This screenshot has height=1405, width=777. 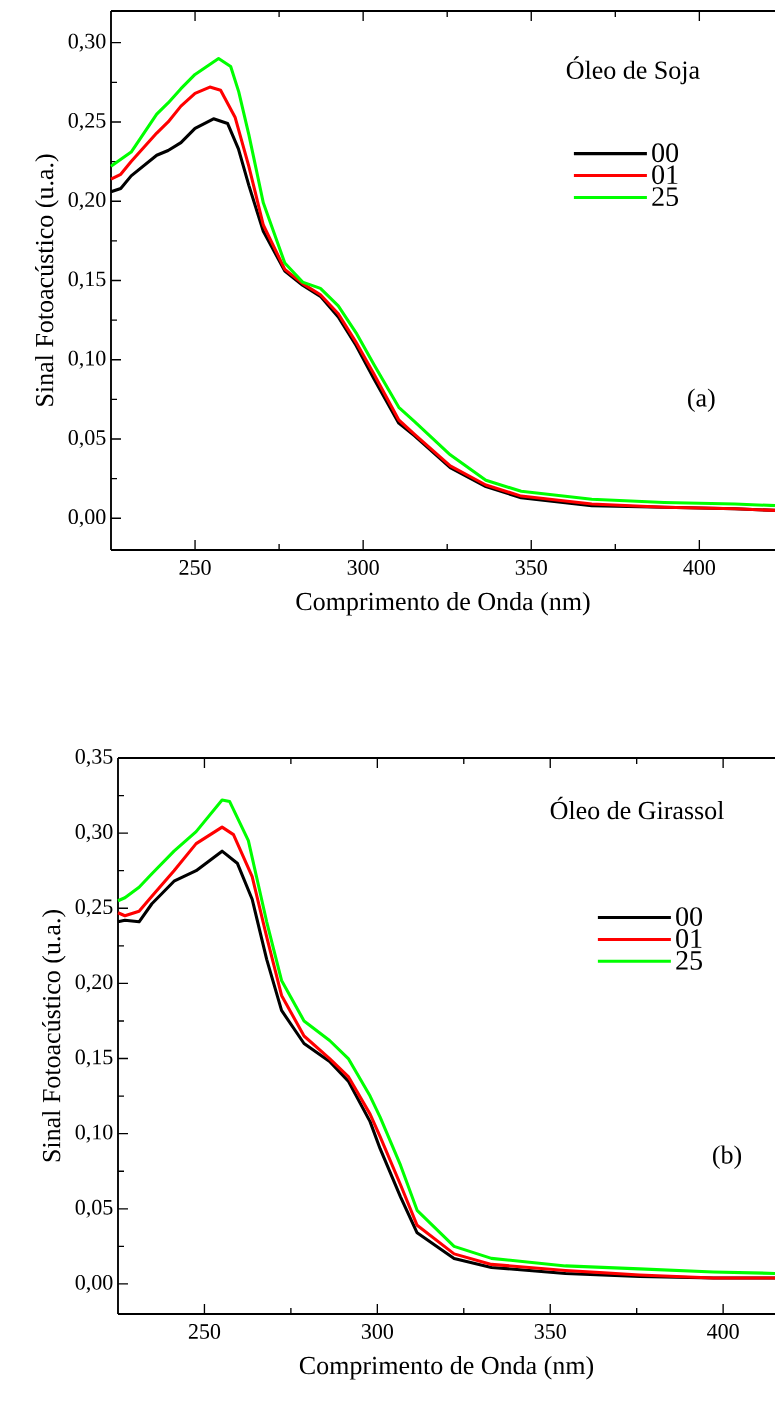 I want to click on annotation: Óleo de Girassol, so click(x=637, y=808).